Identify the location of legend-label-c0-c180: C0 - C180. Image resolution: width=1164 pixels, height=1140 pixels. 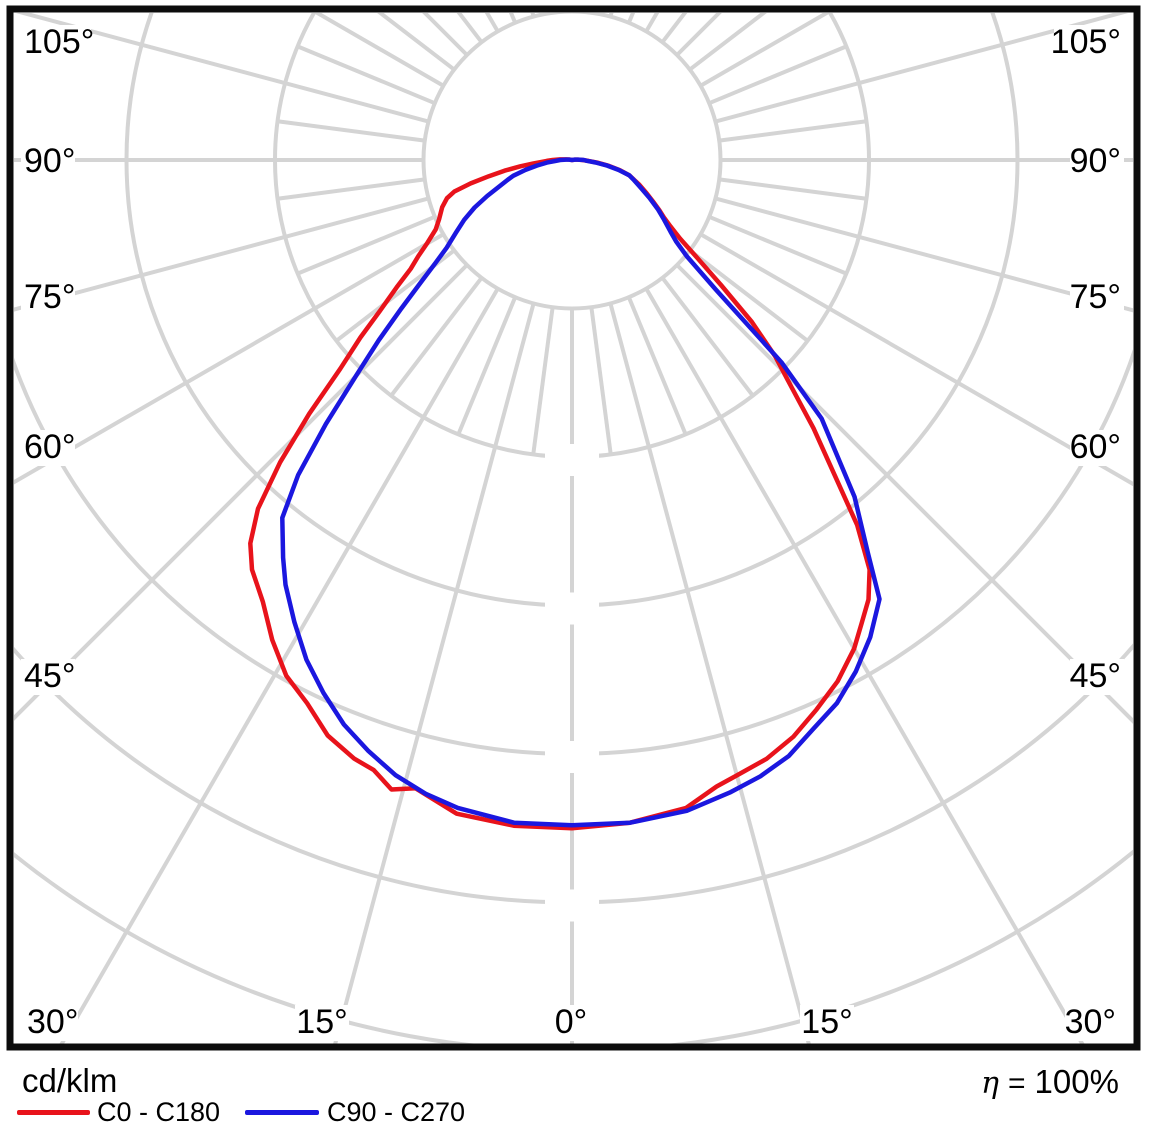
(159, 1112).